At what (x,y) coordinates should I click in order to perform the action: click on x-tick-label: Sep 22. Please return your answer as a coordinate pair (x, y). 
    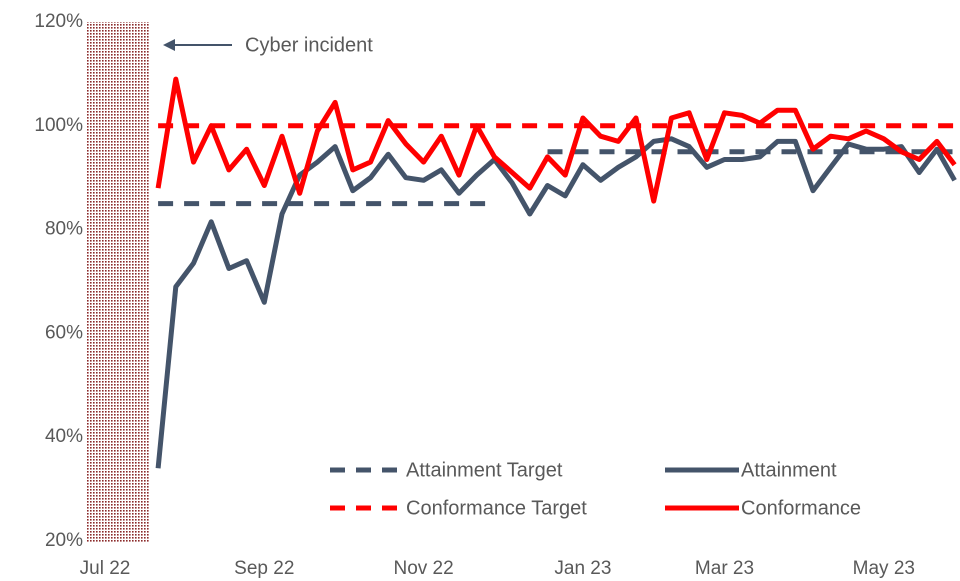
    Looking at the image, I should click on (264, 568).